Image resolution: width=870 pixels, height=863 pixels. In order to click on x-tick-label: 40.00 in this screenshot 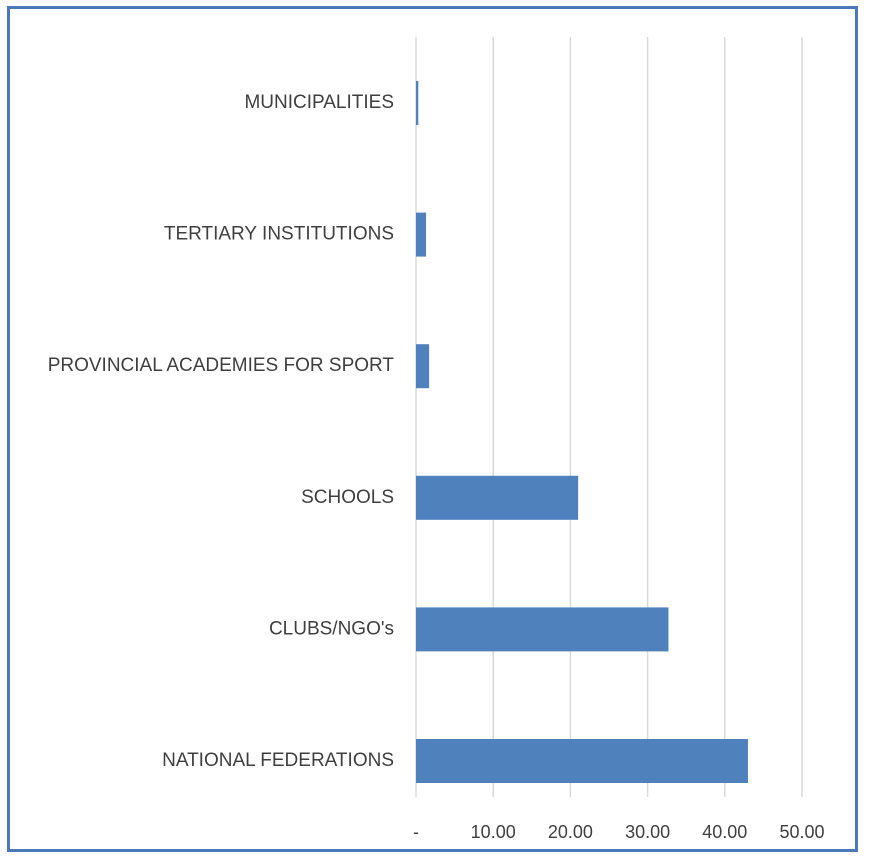, I will do `click(724, 832)`.